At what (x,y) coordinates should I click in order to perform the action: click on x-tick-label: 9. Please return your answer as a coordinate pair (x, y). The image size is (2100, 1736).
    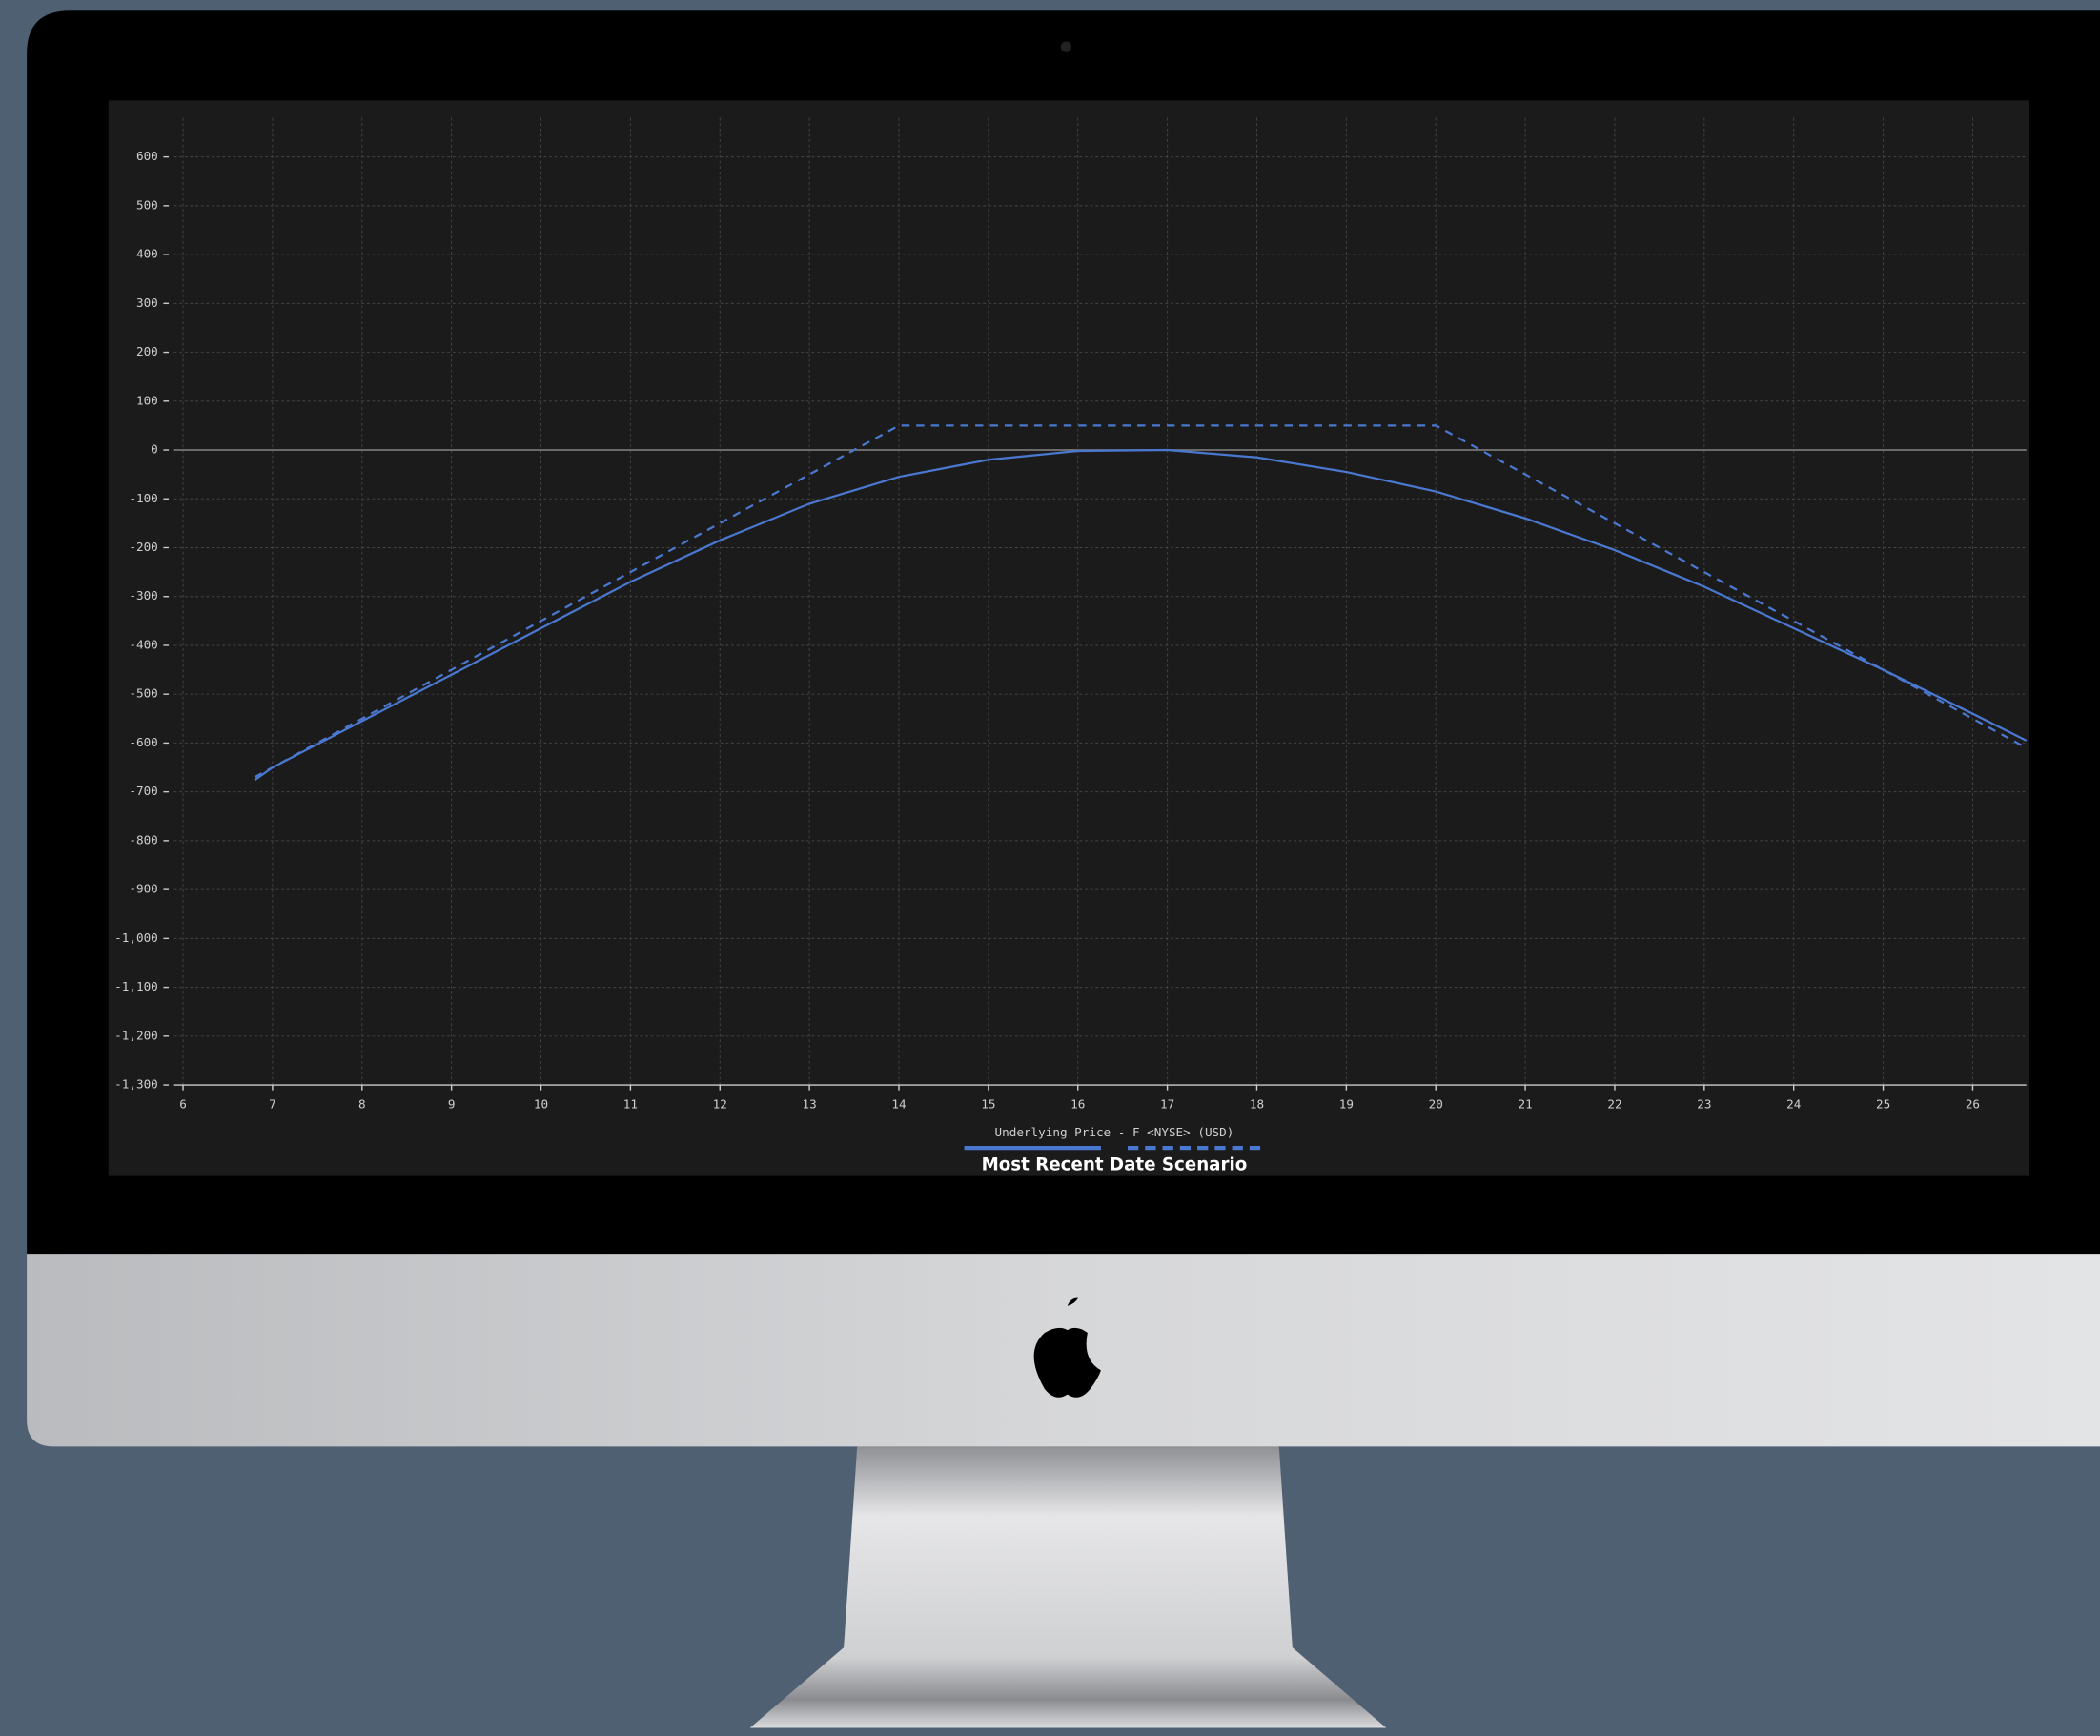
    Looking at the image, I should click on (452, 1104).